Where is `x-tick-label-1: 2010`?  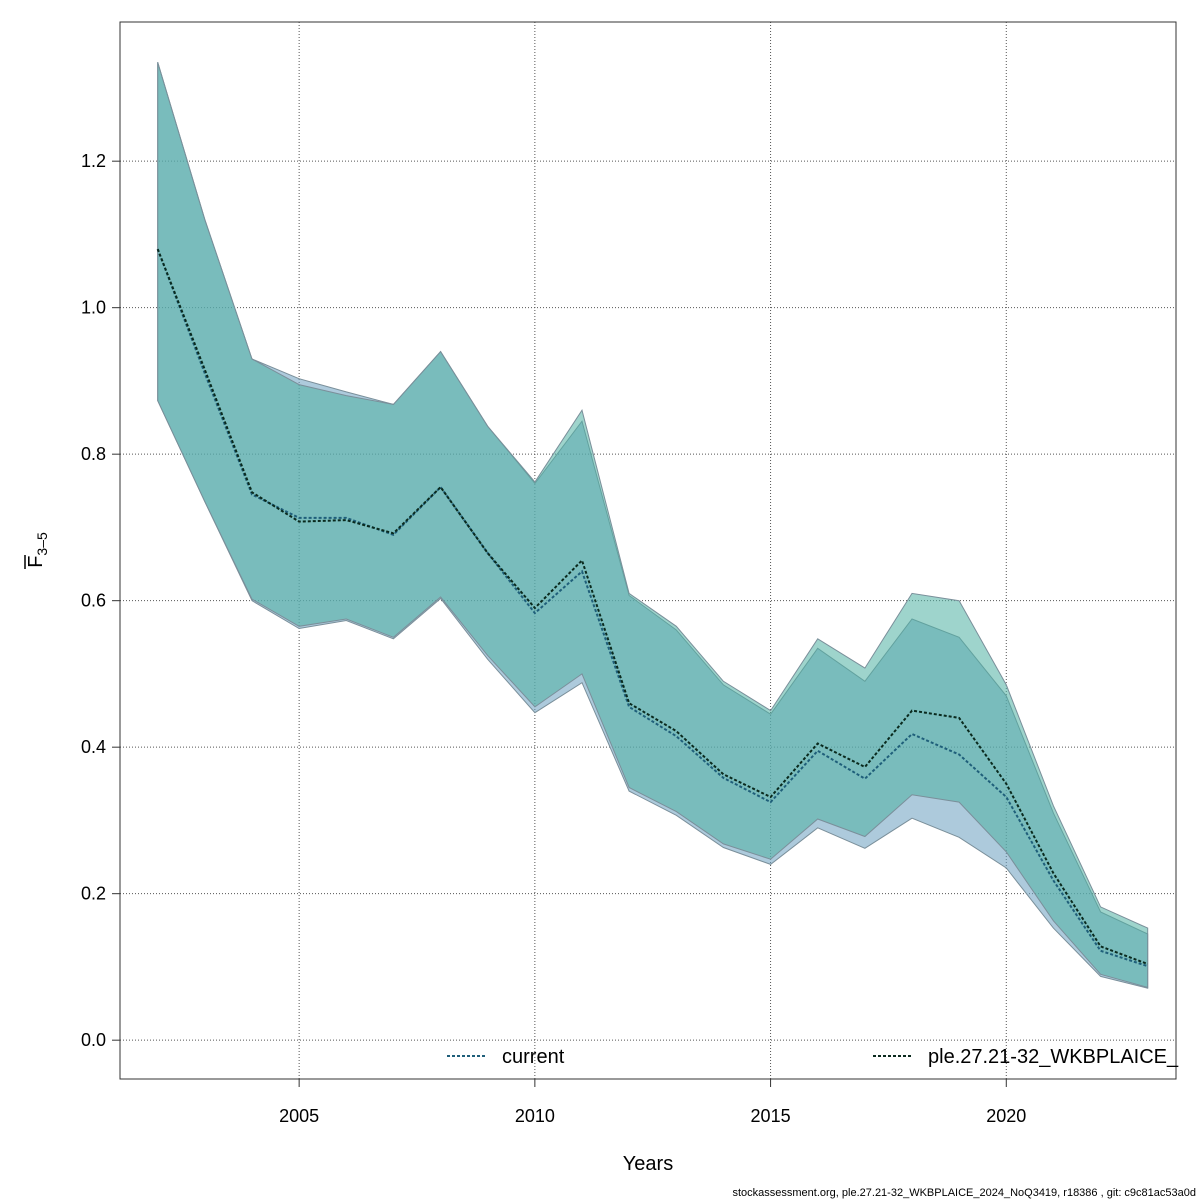 x-tick-label-1: 2010 is located at coordinates (535, 1116).